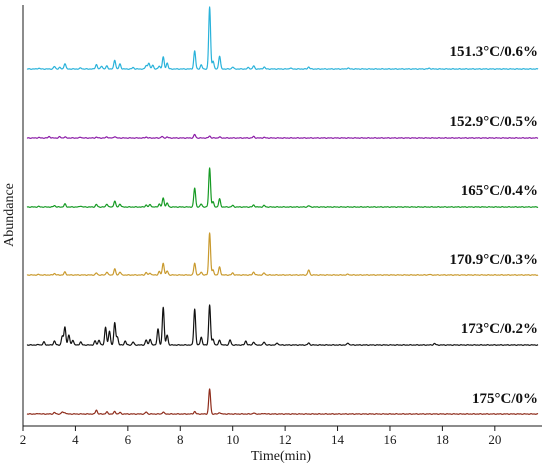  What do you see at coordinates (494, 260) in the screenshot?
I see `trace-label-4: 170.9°C/0.3%` at bounding box center [494, 260].